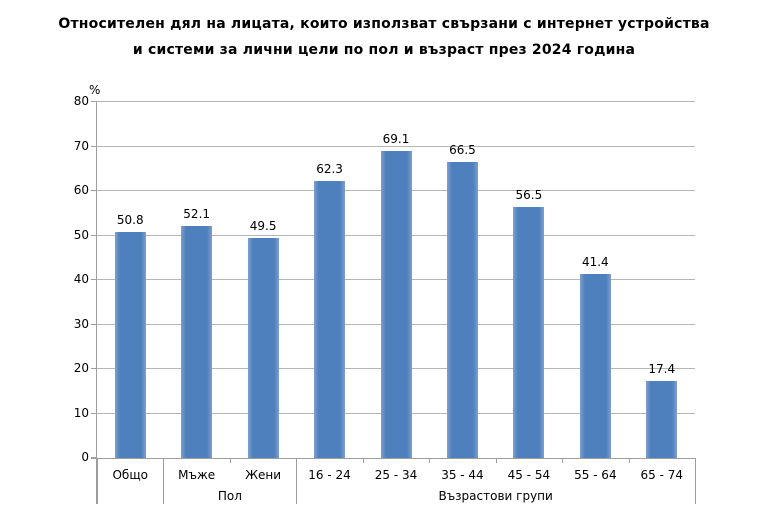  Describe the element at coordinates (130, 475) in the screenshot. I see `x-category-label: Общо` at that location.